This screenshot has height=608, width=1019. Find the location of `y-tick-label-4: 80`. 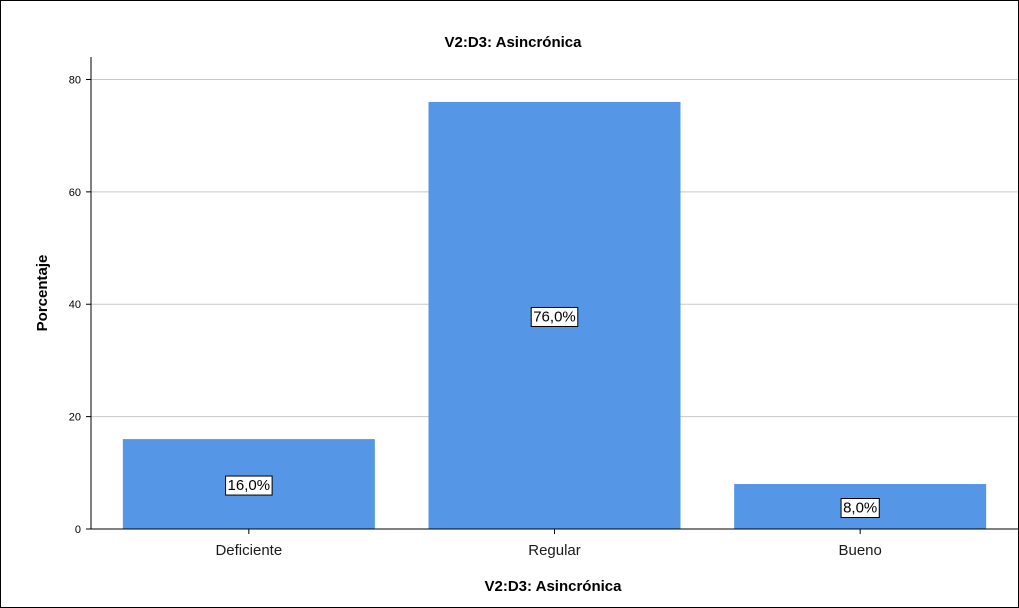

y-tick-label-4: 80 is located at coordinates (75, 80).